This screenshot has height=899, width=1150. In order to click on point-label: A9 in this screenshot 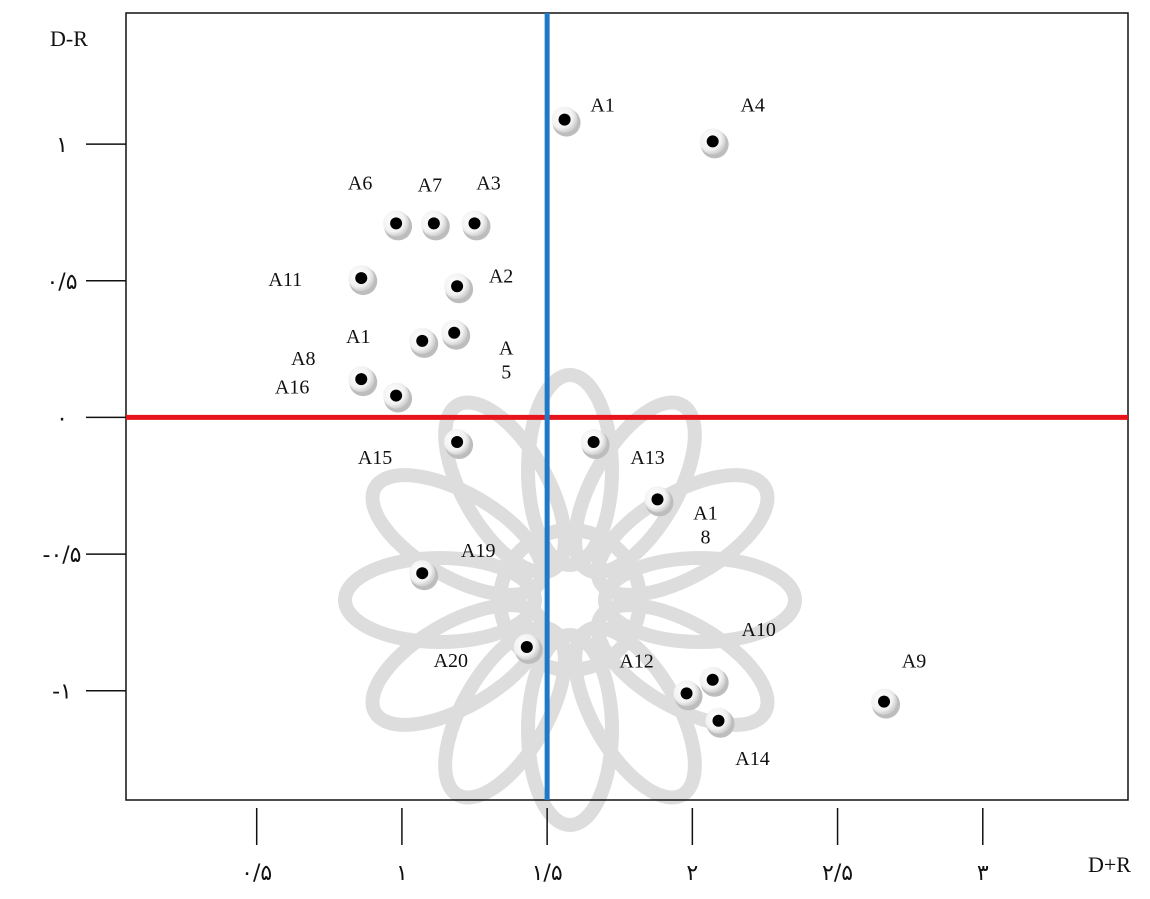, I will do `click(914, 662)`.